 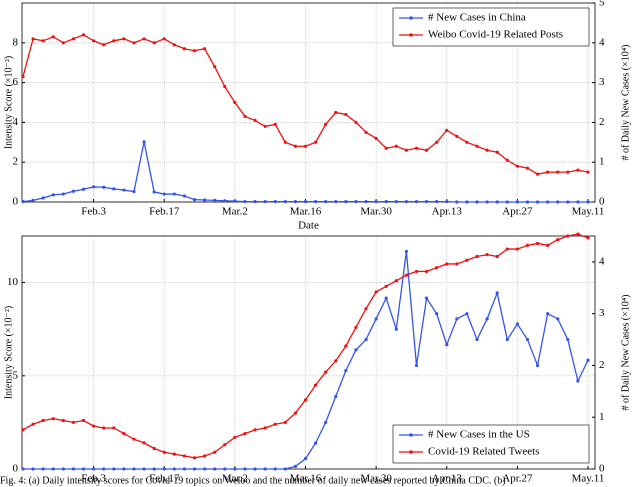 I want to click on x-tick-label: Feb.3, so click(x=93, y=212).